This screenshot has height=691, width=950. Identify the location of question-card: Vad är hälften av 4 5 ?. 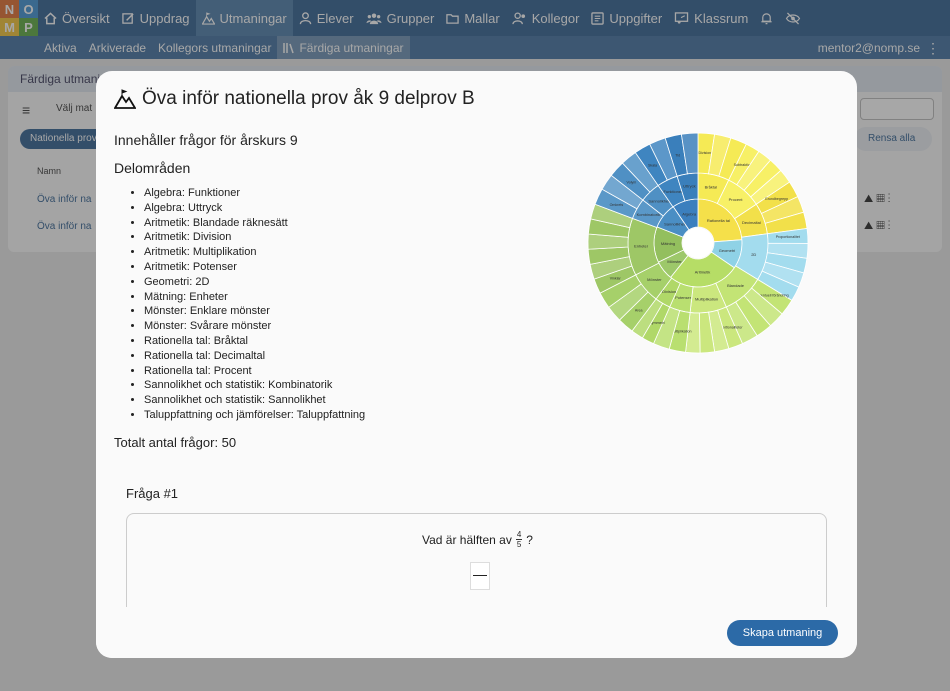
(476, 568).